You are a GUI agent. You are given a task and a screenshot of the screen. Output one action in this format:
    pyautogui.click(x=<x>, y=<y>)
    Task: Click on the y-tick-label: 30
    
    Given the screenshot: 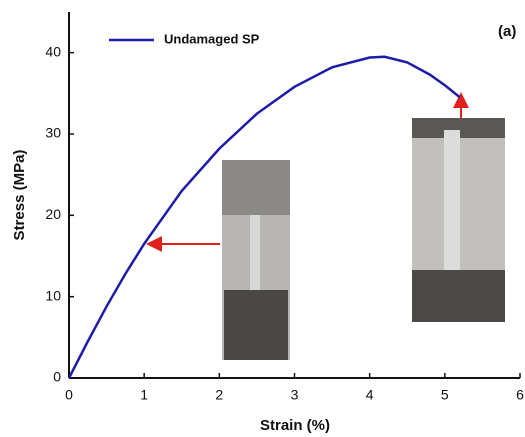 What is the action you would take?
    pyautogui.click(x=53, y=133)
    